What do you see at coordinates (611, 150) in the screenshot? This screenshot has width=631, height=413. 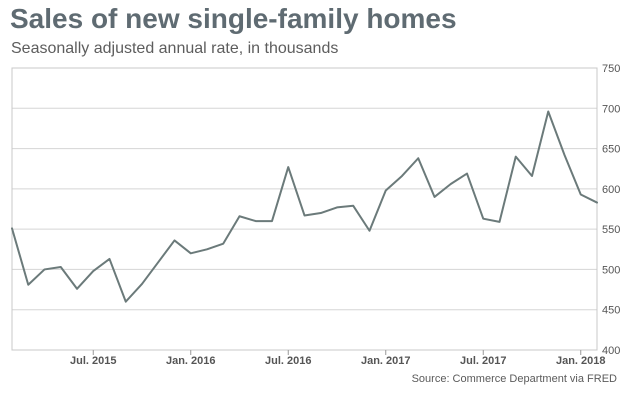 I see `y-tick-label-650: 650` at bounding box center [611, 150].